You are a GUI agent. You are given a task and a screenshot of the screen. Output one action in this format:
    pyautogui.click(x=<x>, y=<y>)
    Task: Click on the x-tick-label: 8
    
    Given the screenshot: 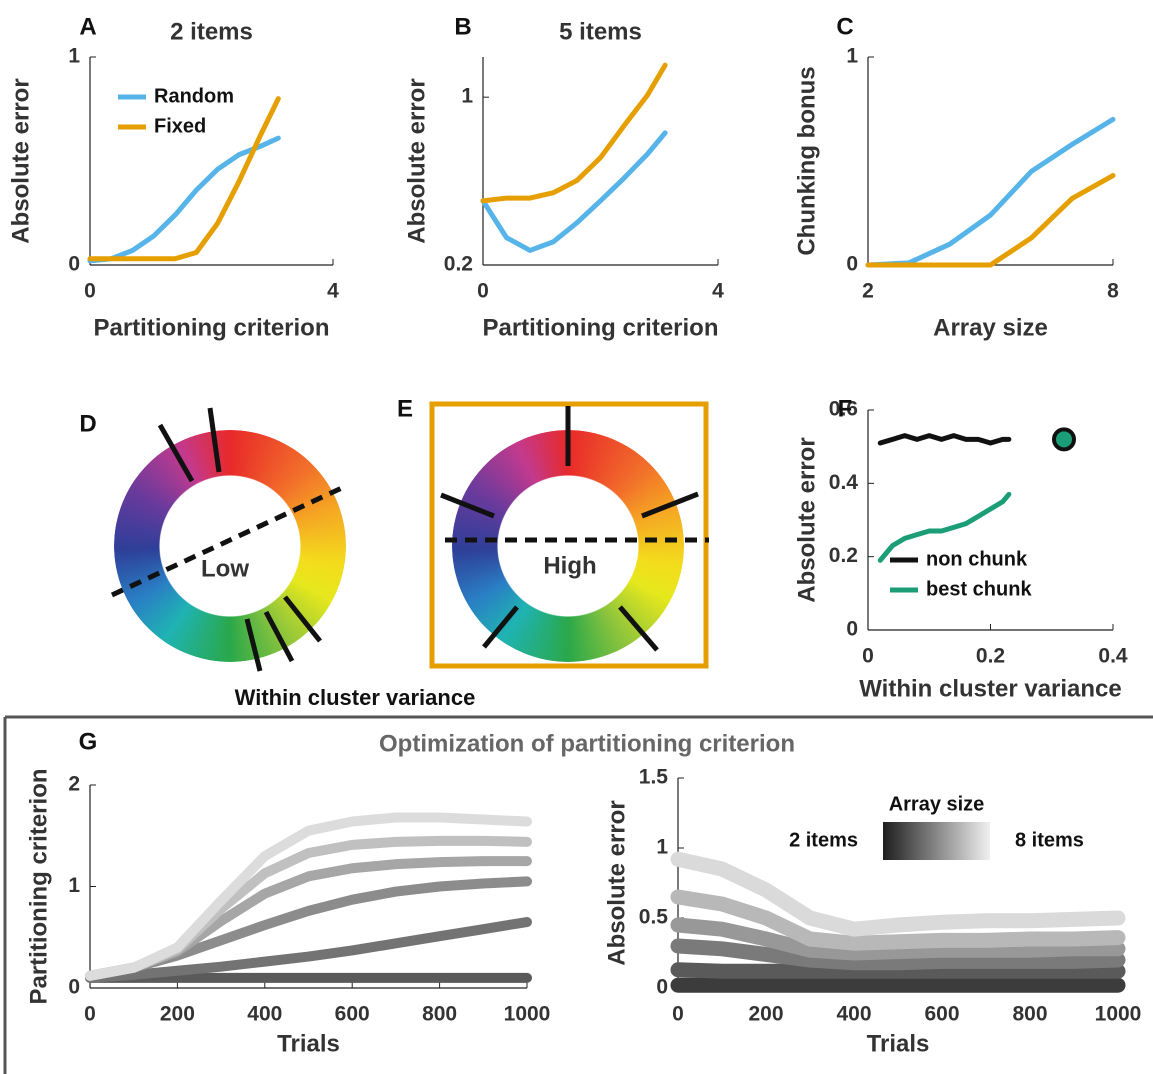 What is the action you would take?
    pyautogui.click(x=1113, y=291)
    